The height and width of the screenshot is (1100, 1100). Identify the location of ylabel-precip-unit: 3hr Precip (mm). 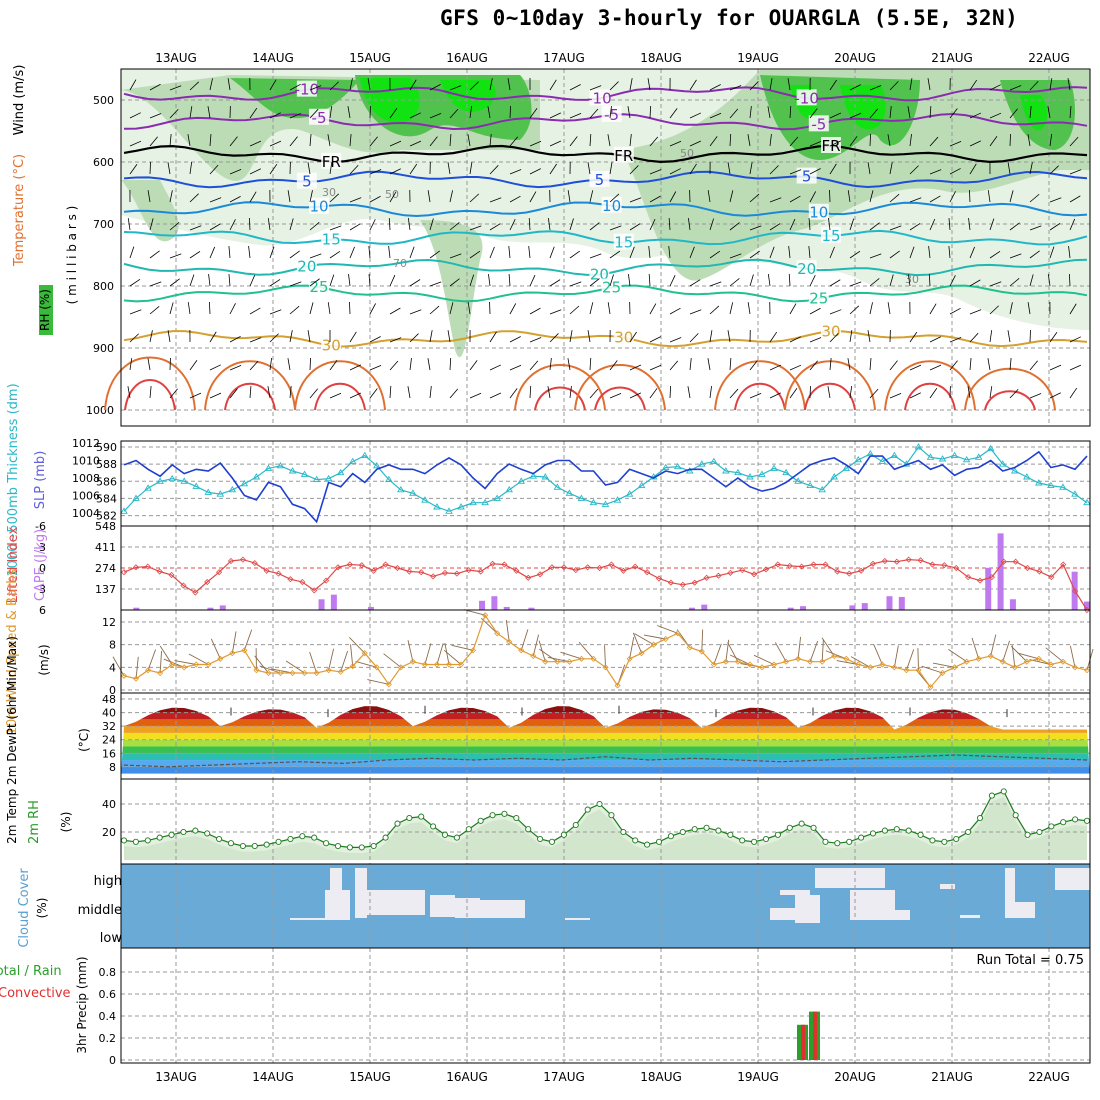
(82, 1004).